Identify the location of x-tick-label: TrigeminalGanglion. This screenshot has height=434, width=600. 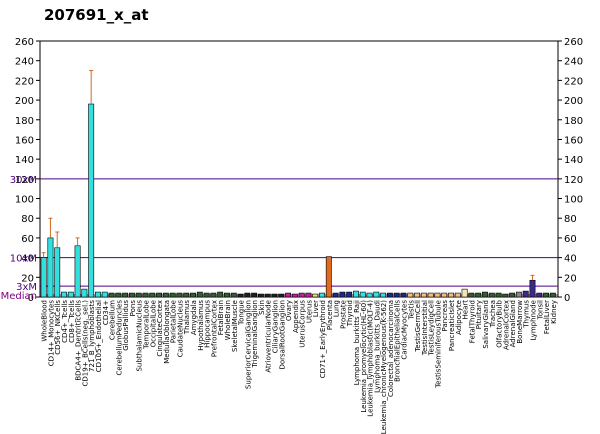
(255, 334).